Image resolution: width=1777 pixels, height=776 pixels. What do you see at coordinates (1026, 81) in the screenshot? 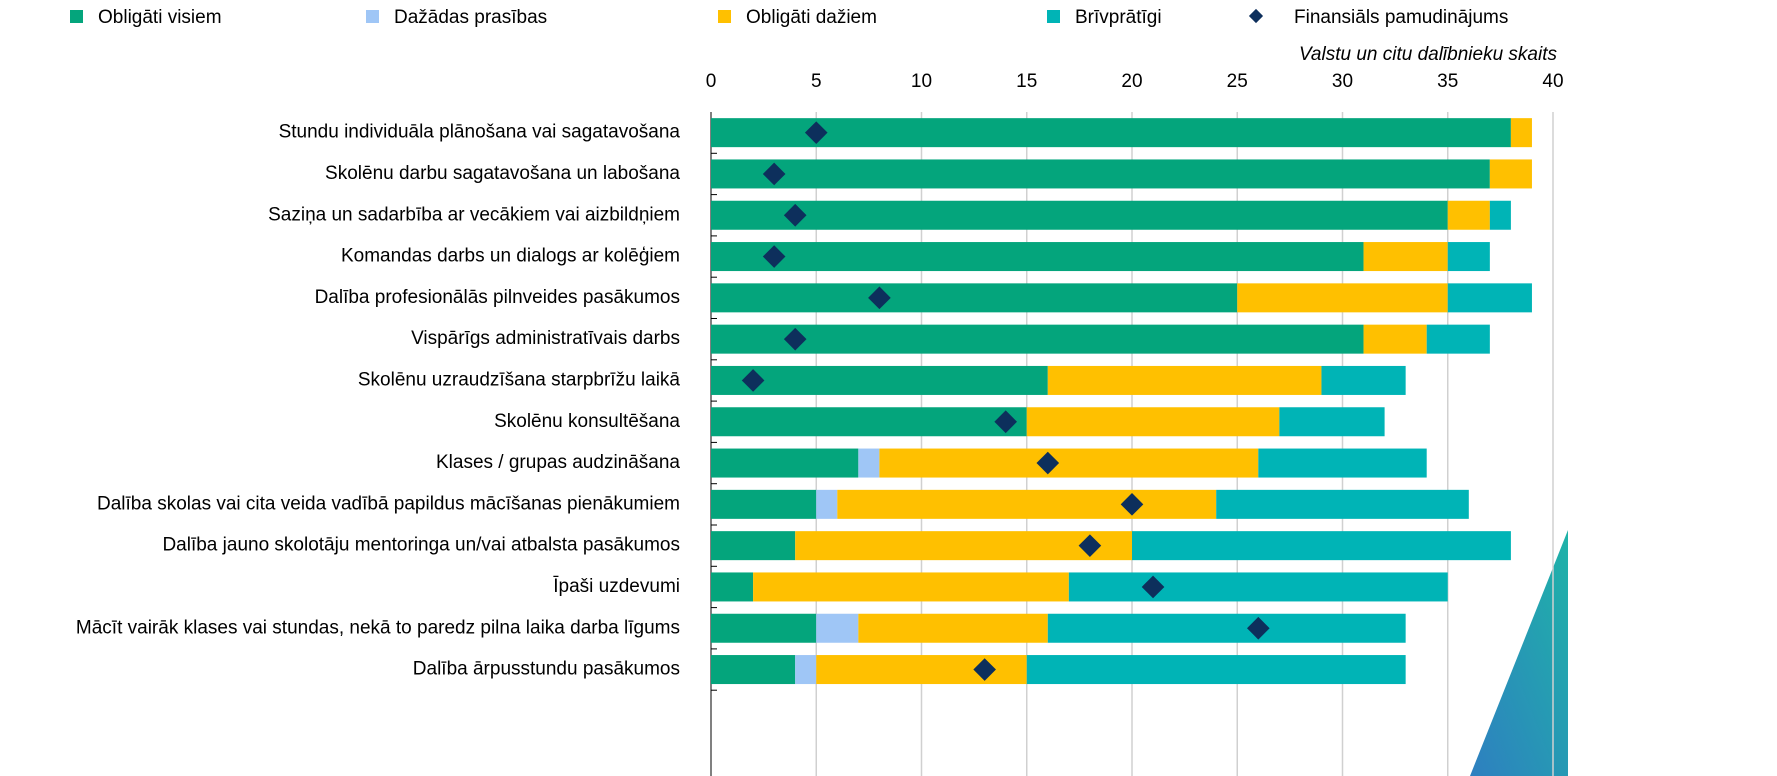
I see `x-tick-label: 15` at bounding box center [1026, 81].